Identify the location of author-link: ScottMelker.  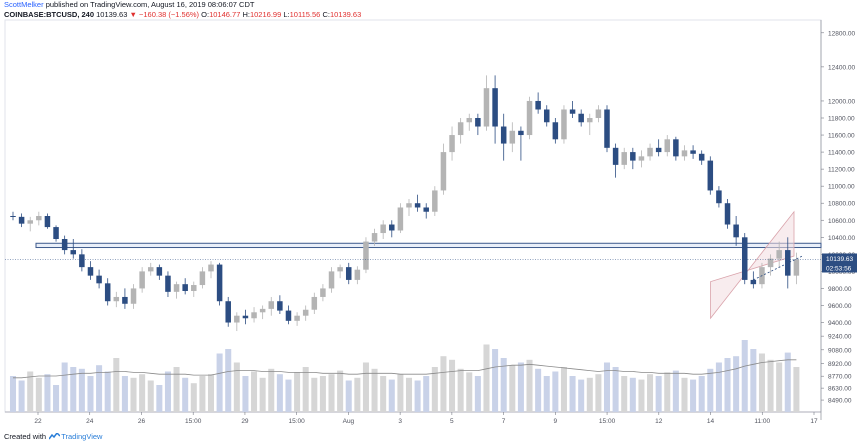
(24, 4).